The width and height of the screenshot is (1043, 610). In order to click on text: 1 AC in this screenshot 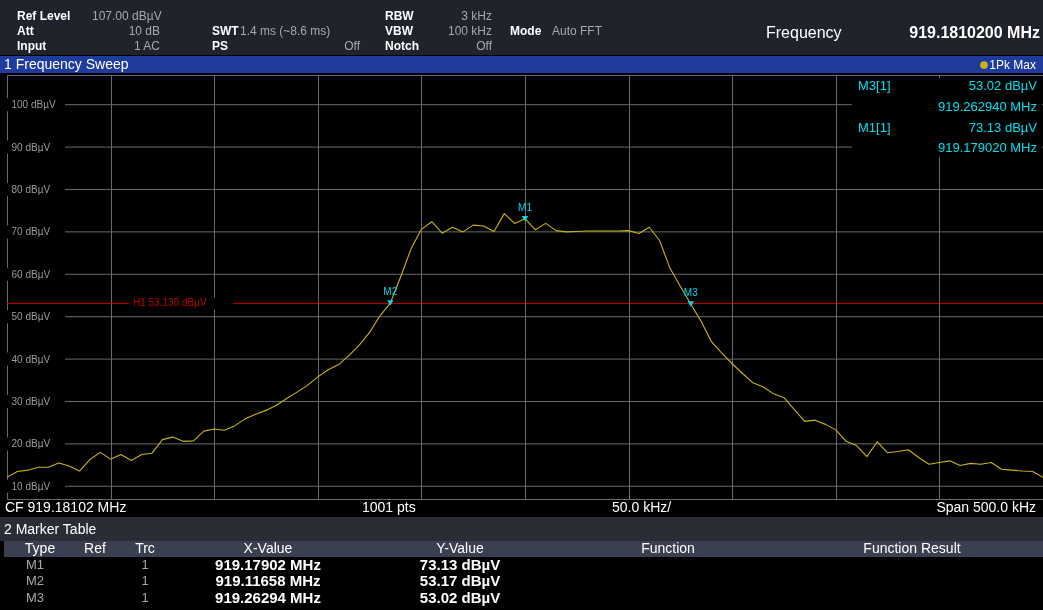, I will do `click(147, 46)`.